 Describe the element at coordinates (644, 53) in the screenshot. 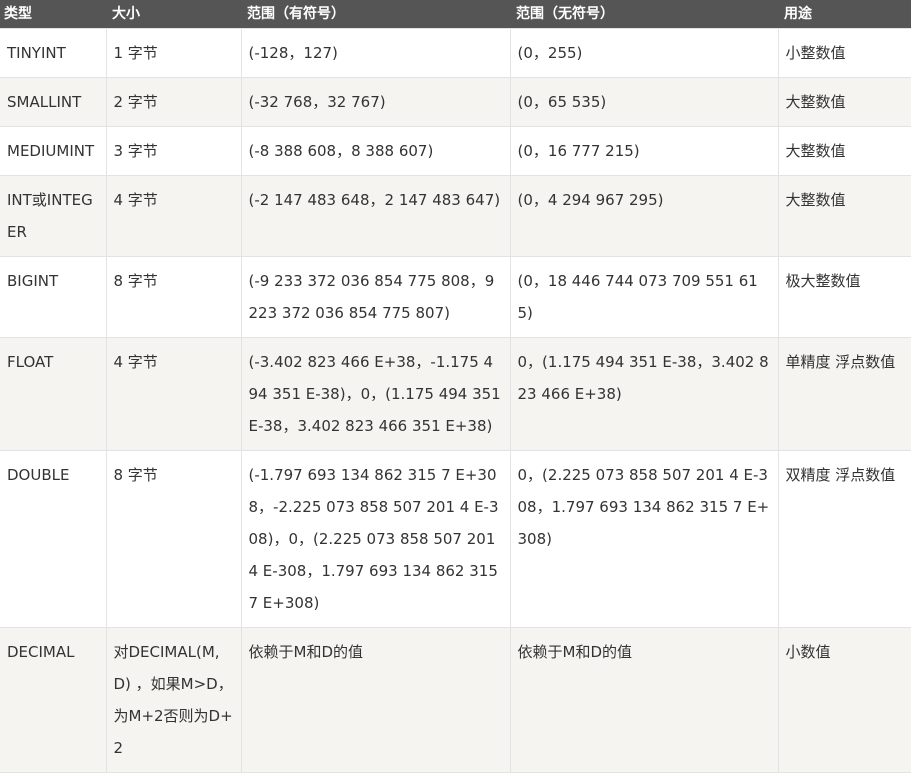

I see `cell-unsigned-range: (0，255)` at that location.